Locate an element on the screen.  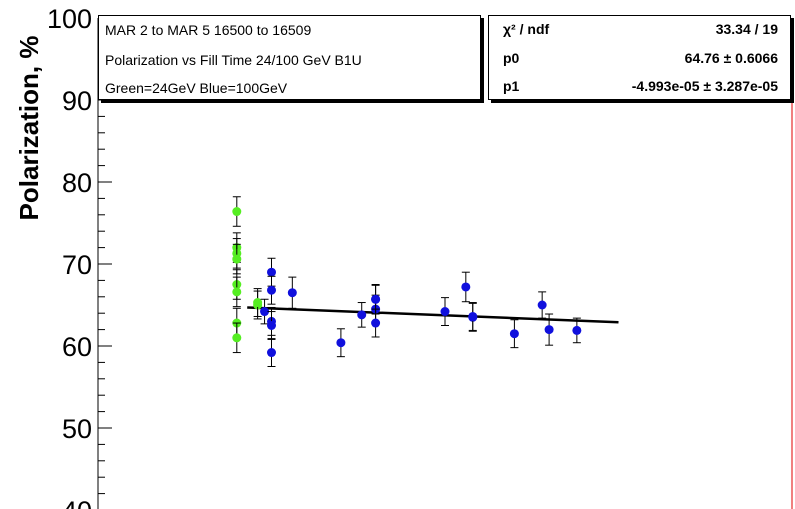
tick-layer: 40 50 60 70 80 90 100 is located at coordinates (79, 256).